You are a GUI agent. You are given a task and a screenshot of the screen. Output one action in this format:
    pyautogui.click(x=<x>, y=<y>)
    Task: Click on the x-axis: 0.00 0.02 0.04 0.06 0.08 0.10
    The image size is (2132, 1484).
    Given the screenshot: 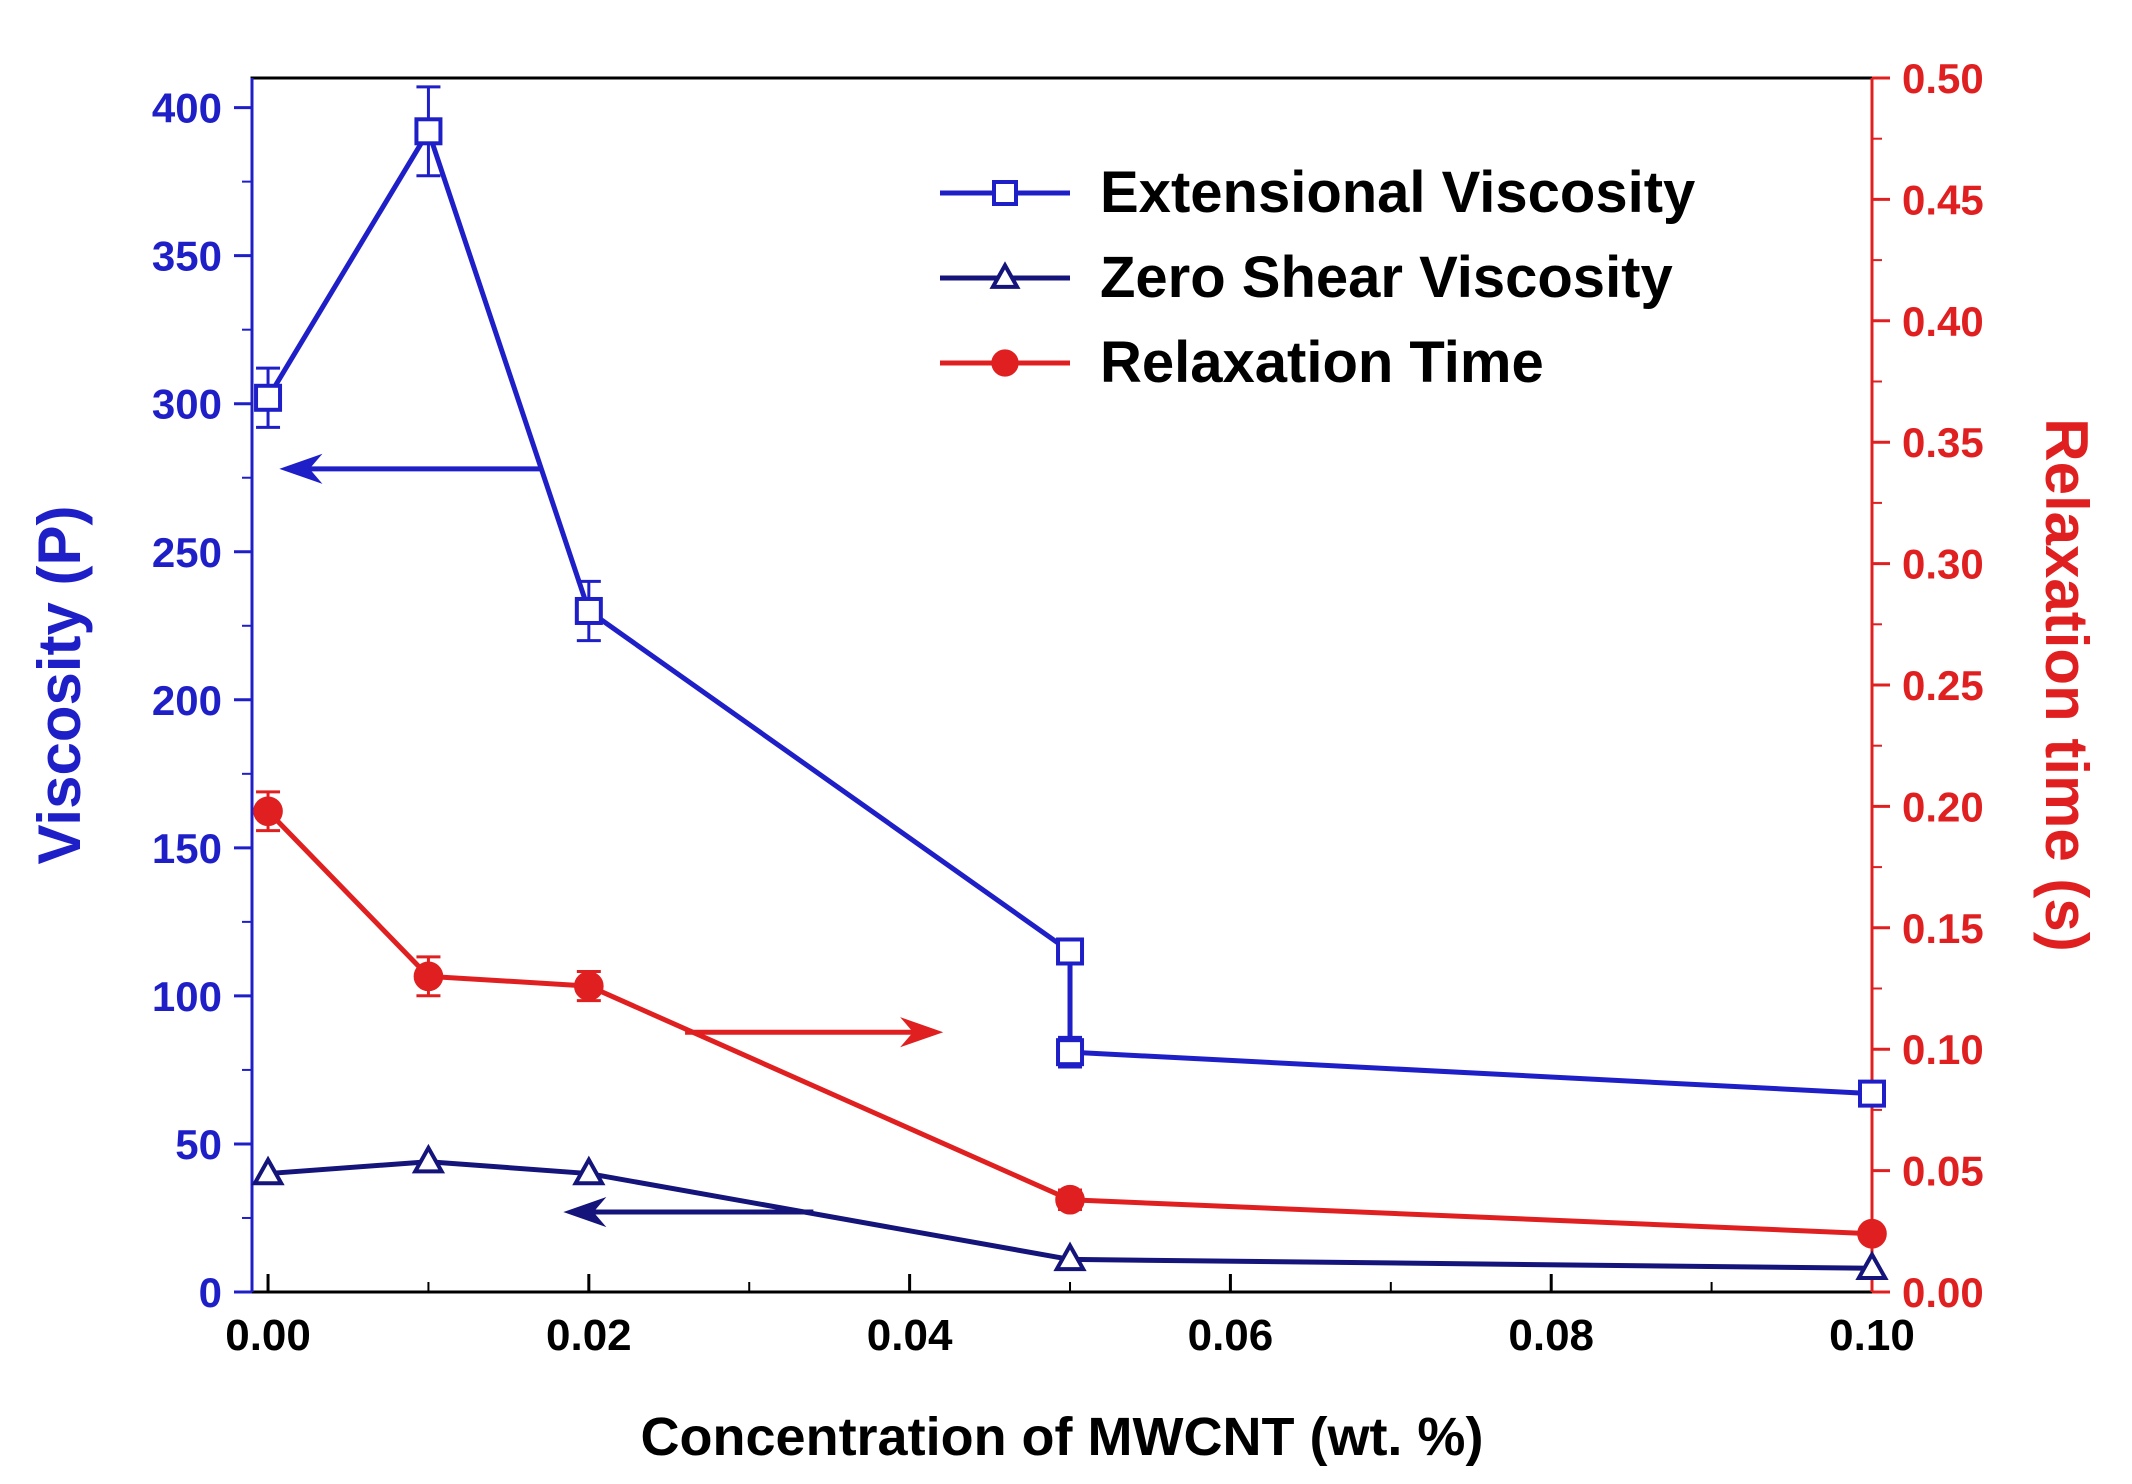 What is the action you would take?
    pyautogui.click(x=1070, y=1317)
    